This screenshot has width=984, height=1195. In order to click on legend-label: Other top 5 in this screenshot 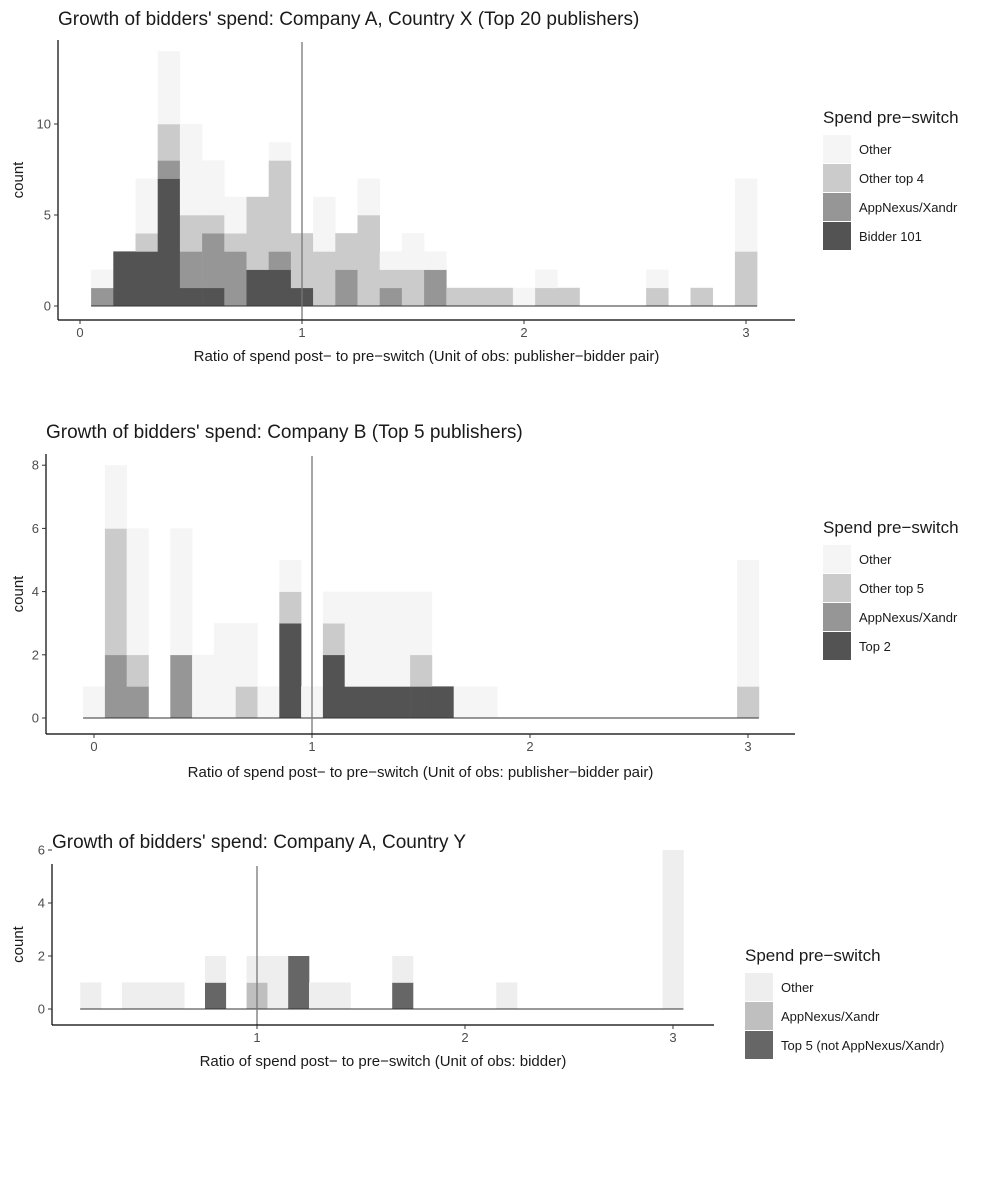, I will do `click(891, 588)`.